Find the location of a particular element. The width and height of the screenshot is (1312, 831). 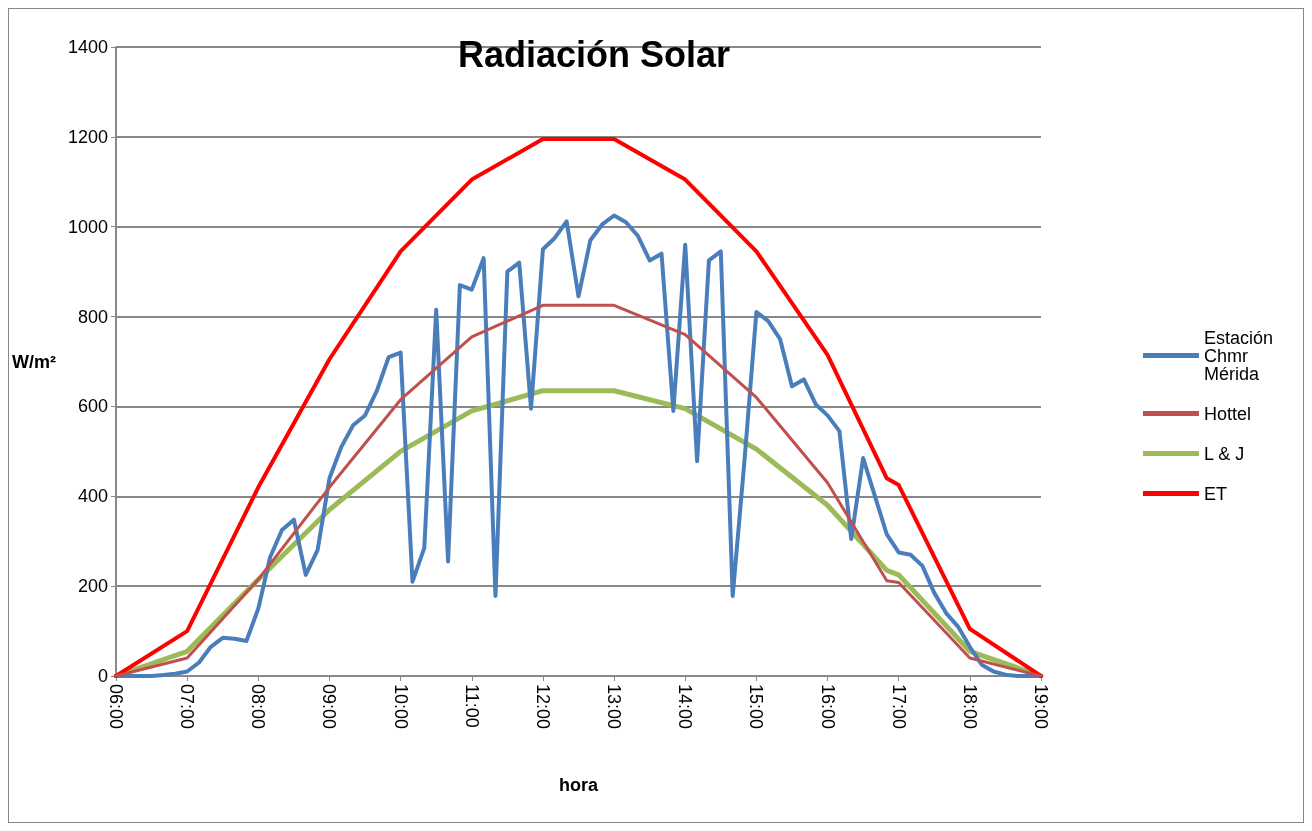

x-tick-label: 08:00 is located at coordinates (258, 707).